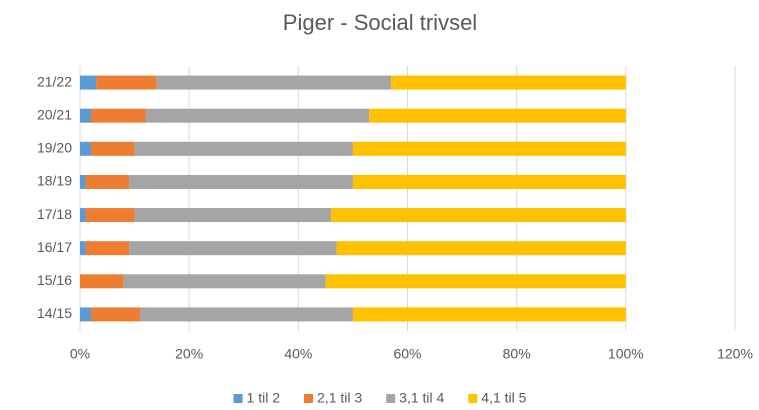  I want to click on y-tick-label: 19/20, so click(54, 148).